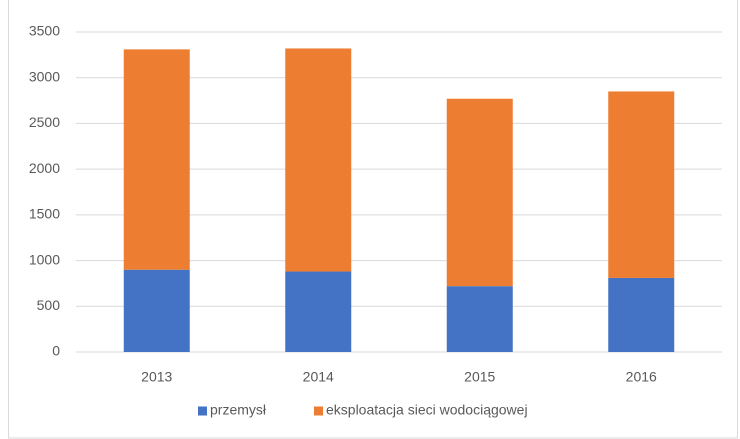 This screenshot has width=740, height=439. Describe the element at coordinates (56, 351) in the screenshot. I see `y-tick-label: 0` at that location.